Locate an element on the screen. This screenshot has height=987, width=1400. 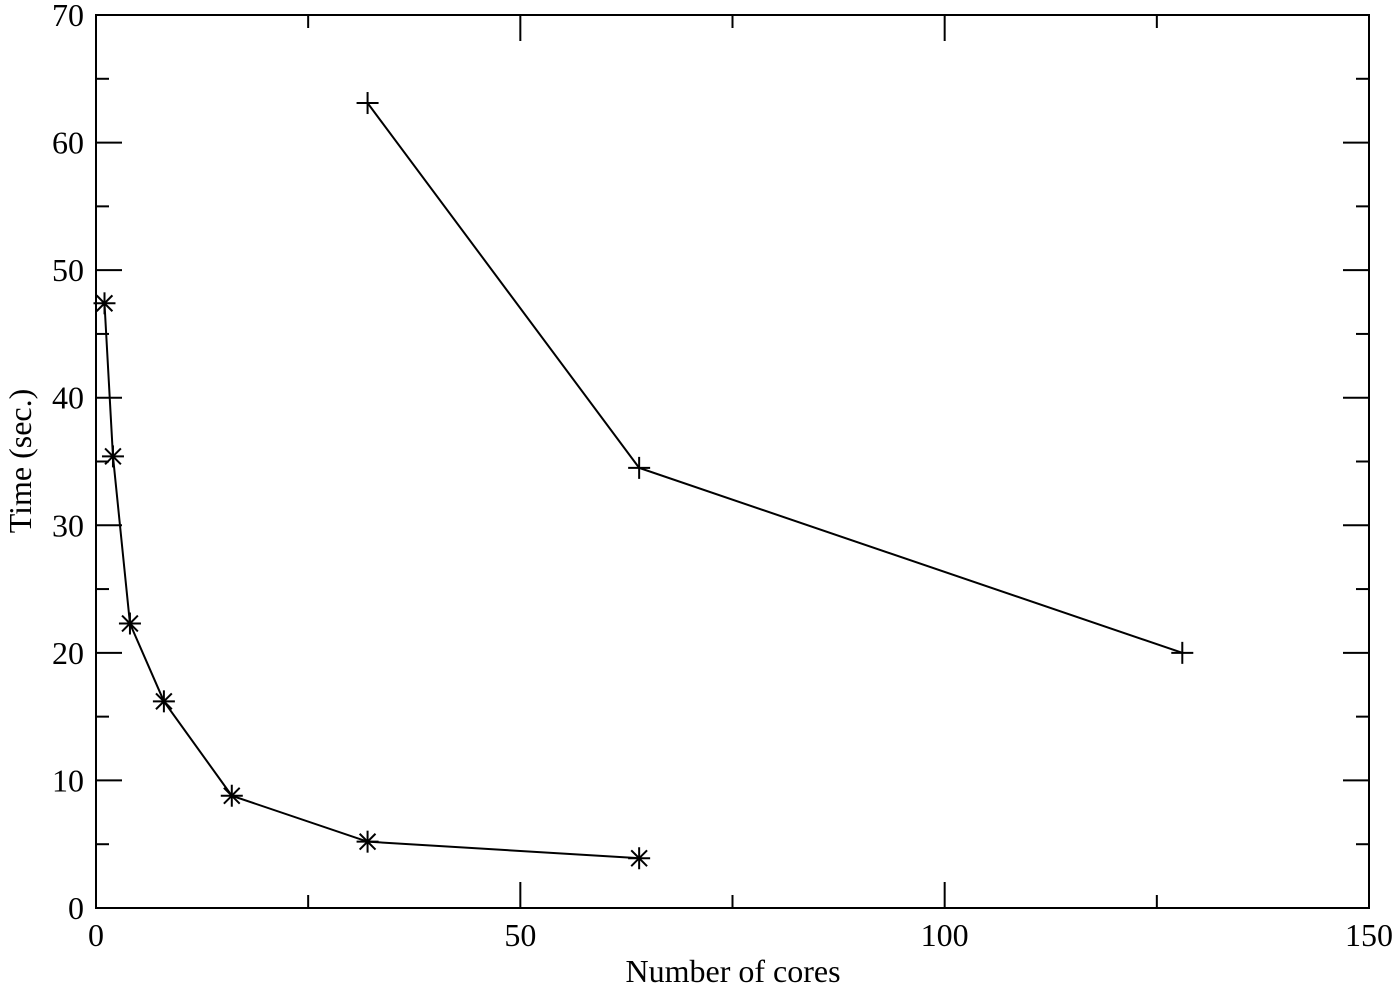
y-tick-label: 30 is located at coordinates (68, 525).